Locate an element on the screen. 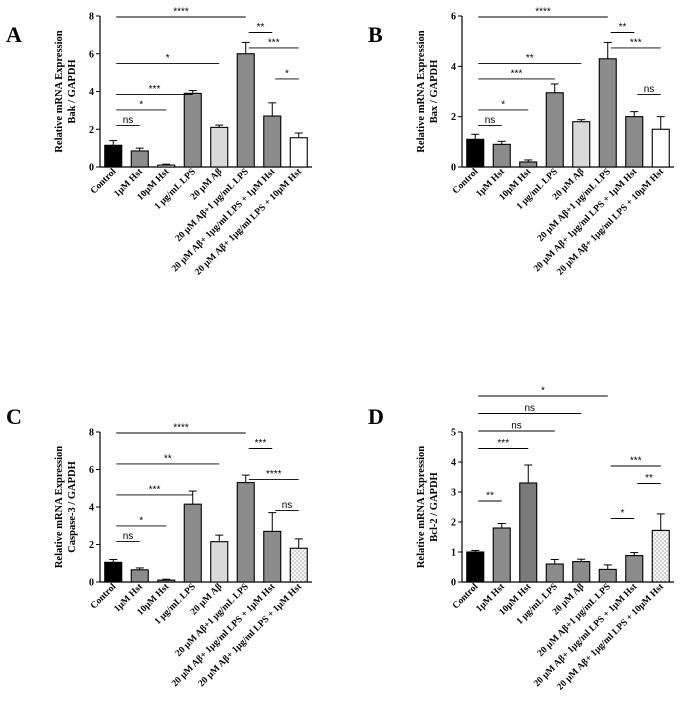 This screenshot has width=685, height=724. panel-letter: D is located at coordinates (376, 416).